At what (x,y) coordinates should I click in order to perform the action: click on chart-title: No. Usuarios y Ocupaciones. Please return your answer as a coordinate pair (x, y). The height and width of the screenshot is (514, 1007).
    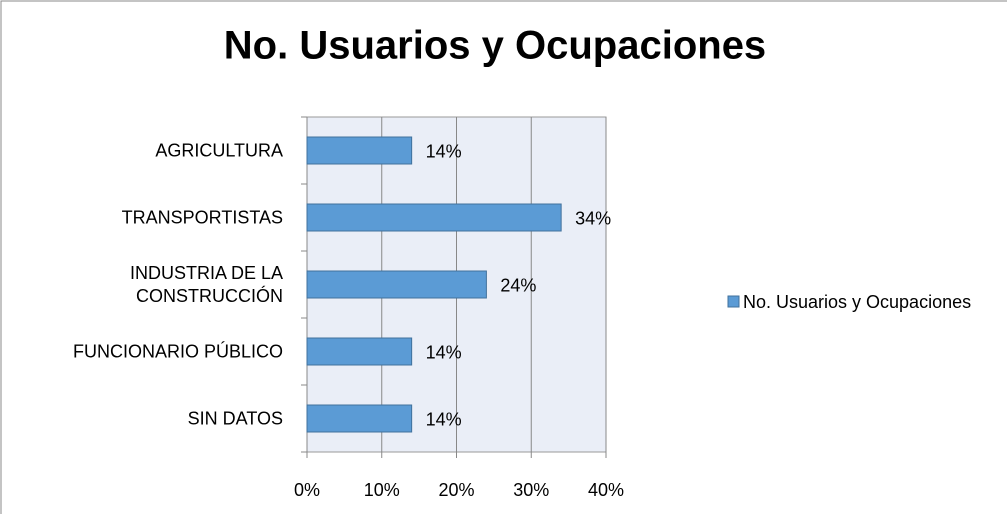
    Looking at the image, I should click on (495, 46).